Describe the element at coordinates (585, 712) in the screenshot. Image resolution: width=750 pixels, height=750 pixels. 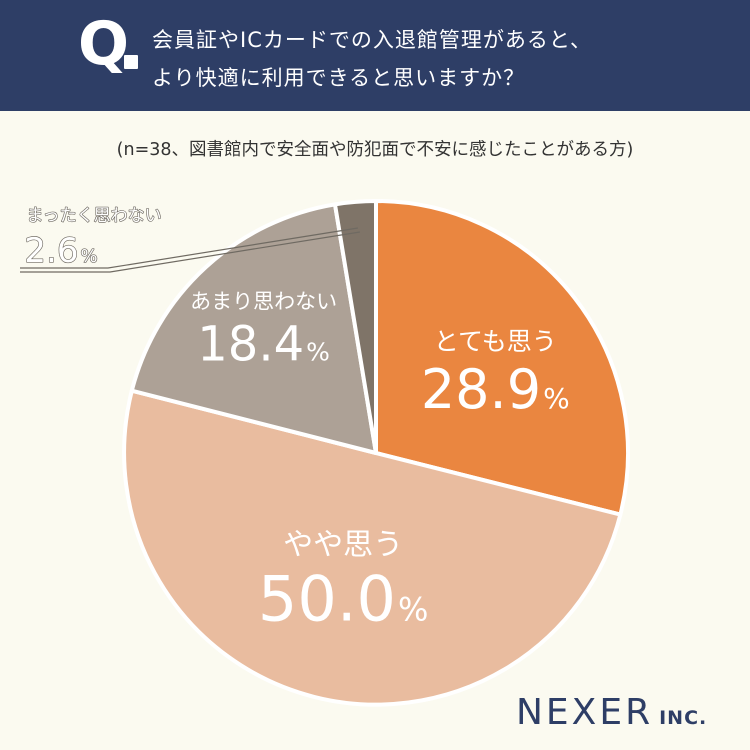
I see `logo-main-text: NEXER` at that location.